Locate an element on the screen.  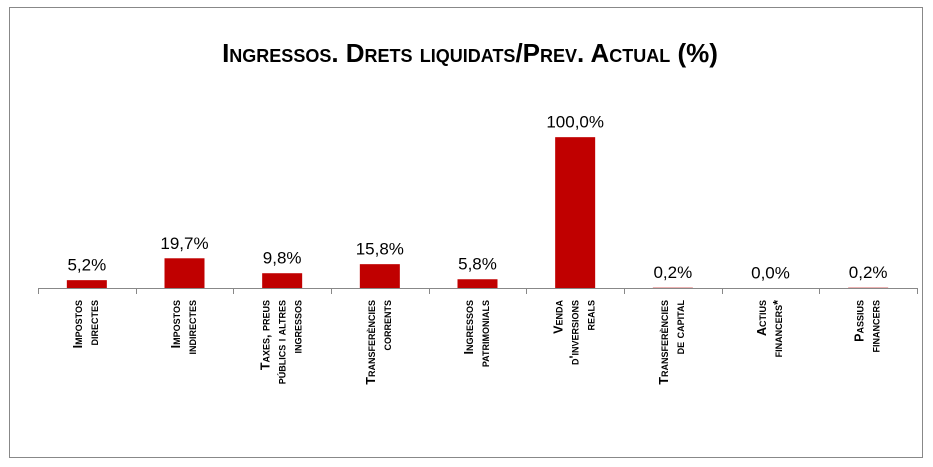
x-tick-label: públics i altres is located at coordinates (281, 342).